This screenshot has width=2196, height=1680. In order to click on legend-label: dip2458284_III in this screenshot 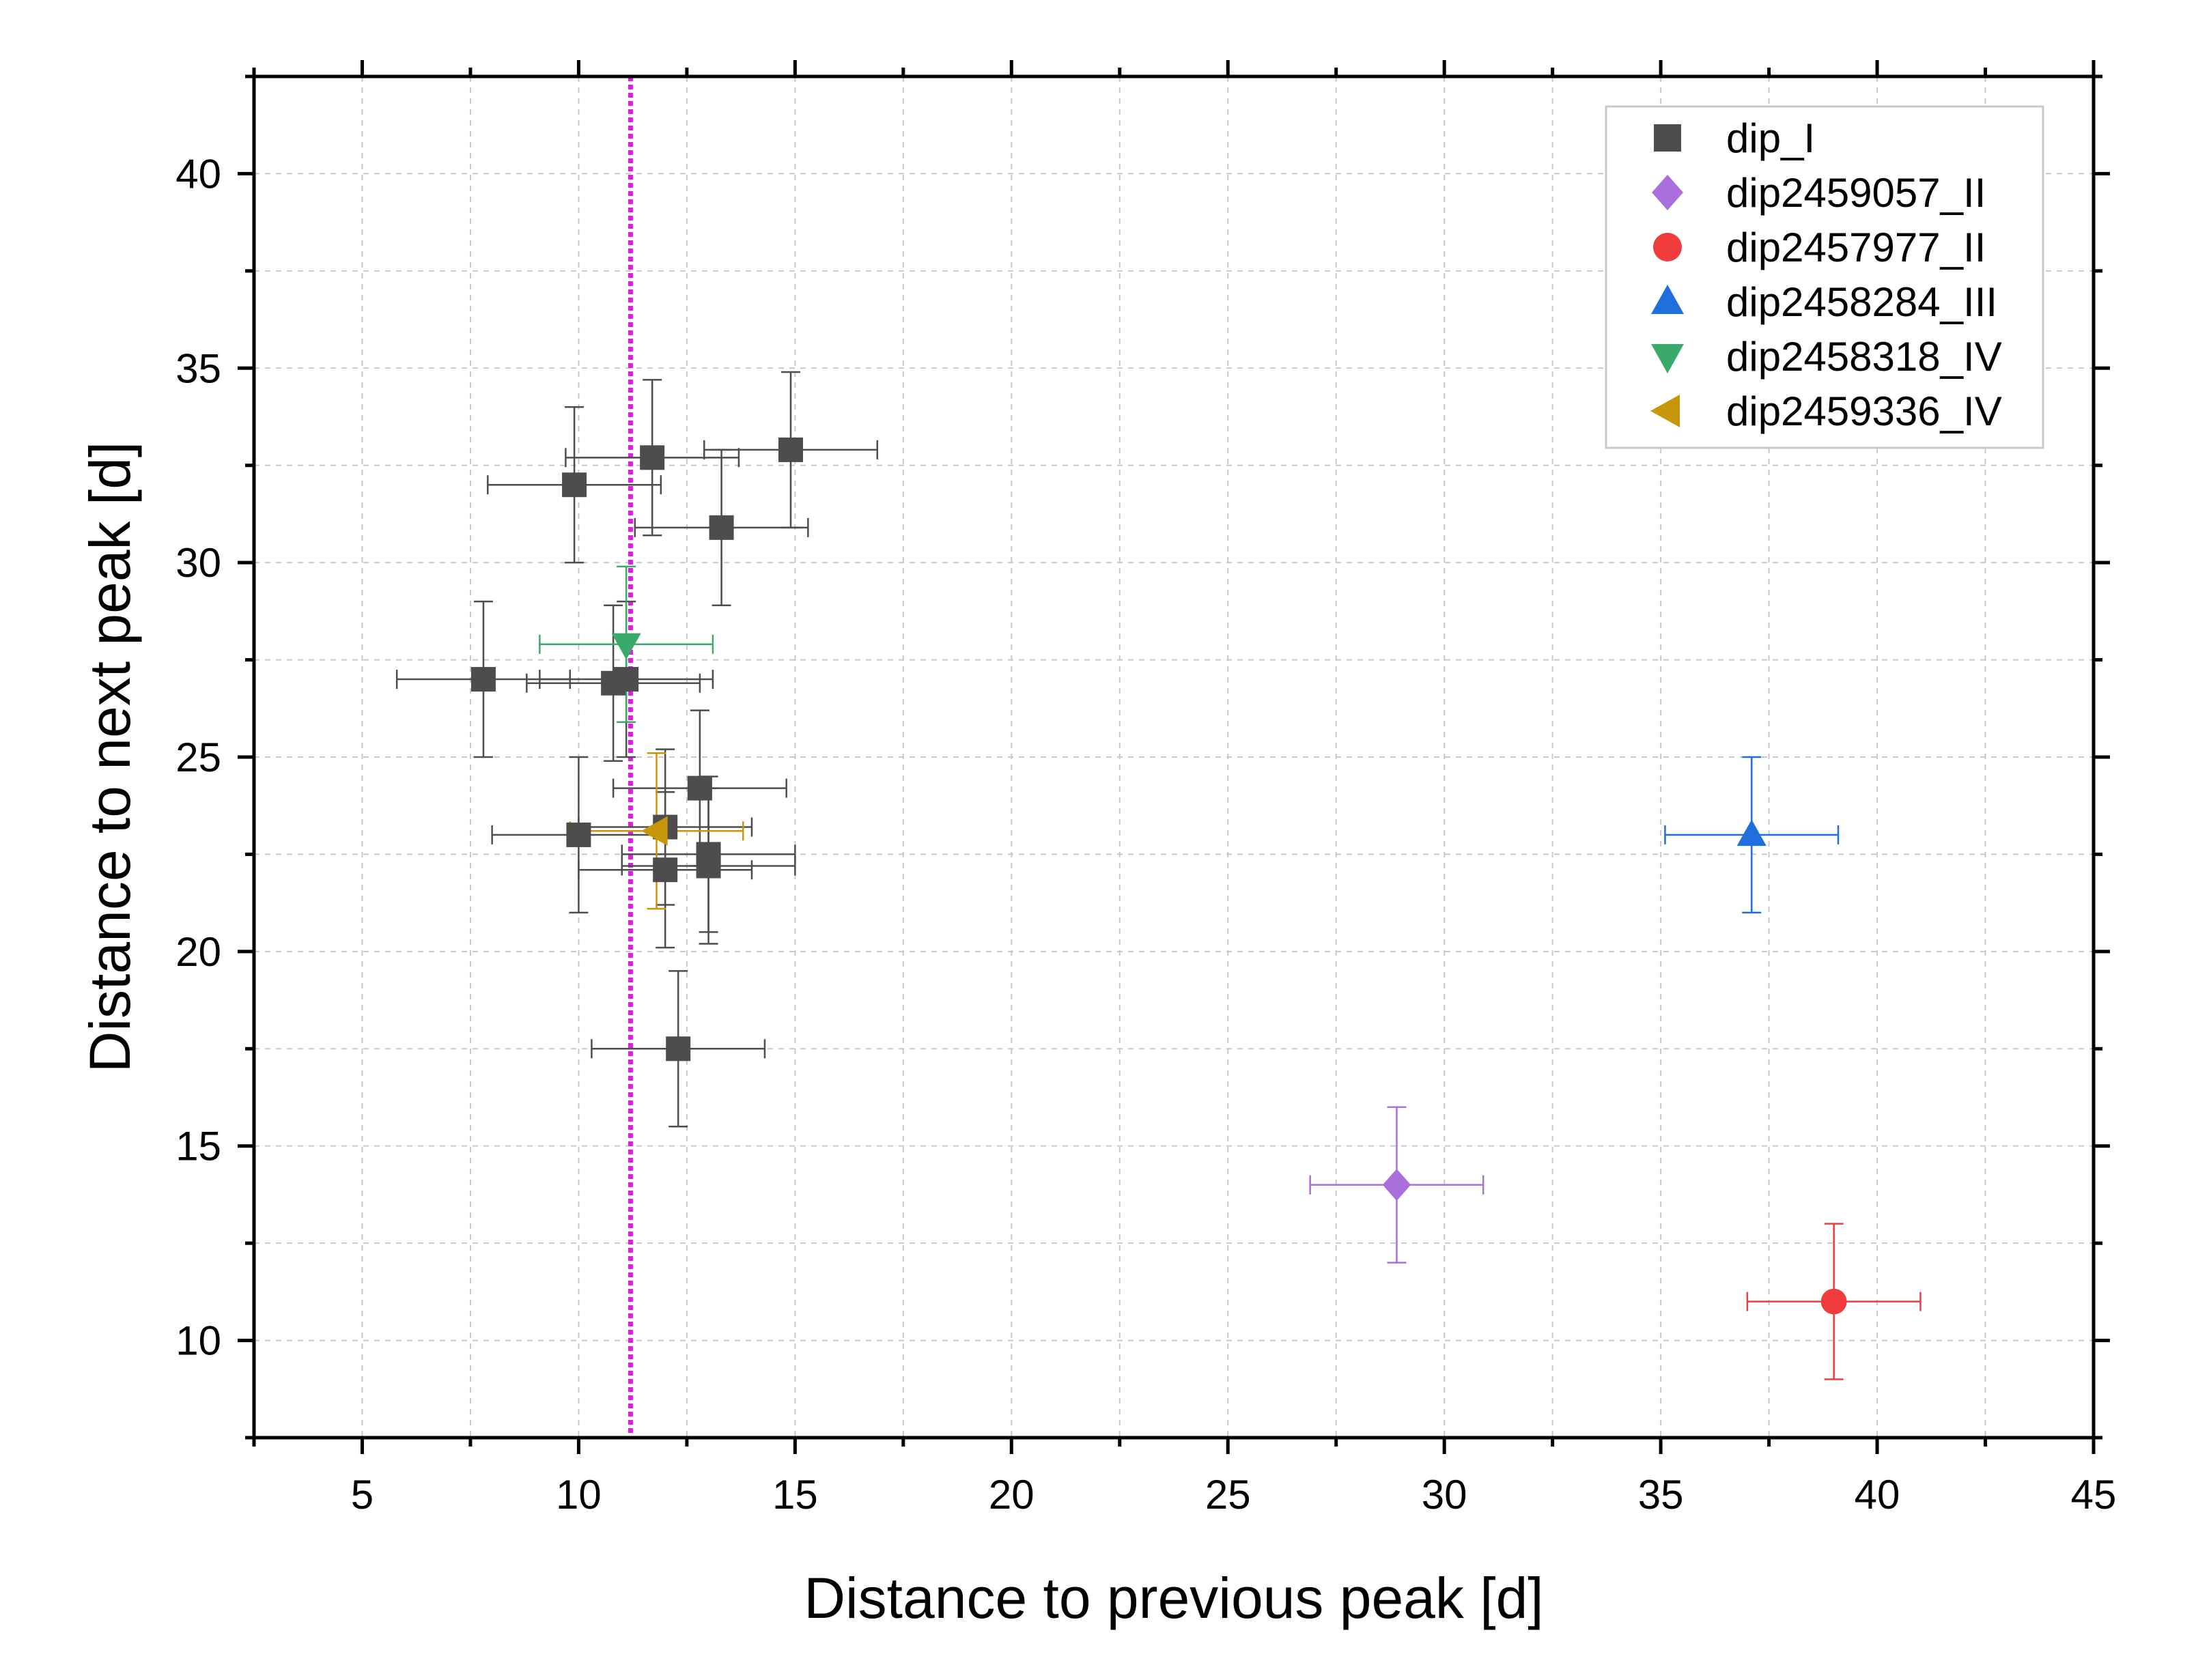, I will do `click(1862, 302)`.